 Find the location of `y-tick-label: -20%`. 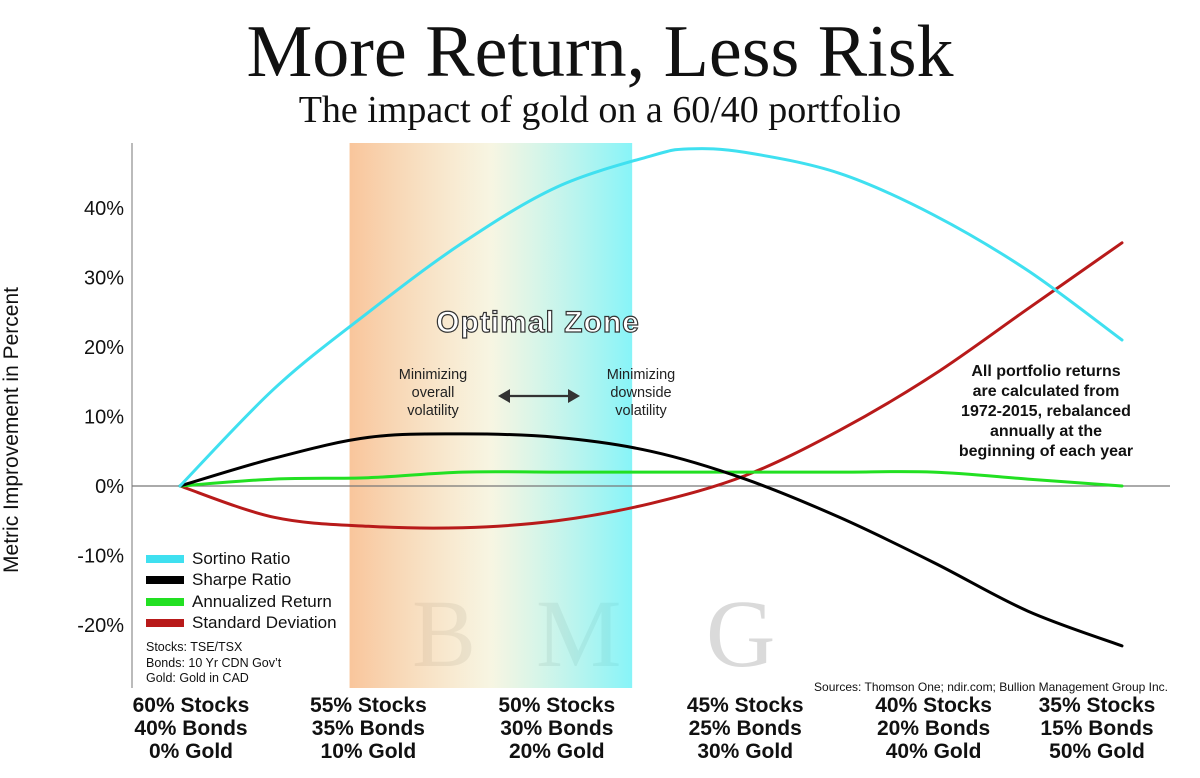

y-tick-label: -20% is located at coordinates (100, 626).